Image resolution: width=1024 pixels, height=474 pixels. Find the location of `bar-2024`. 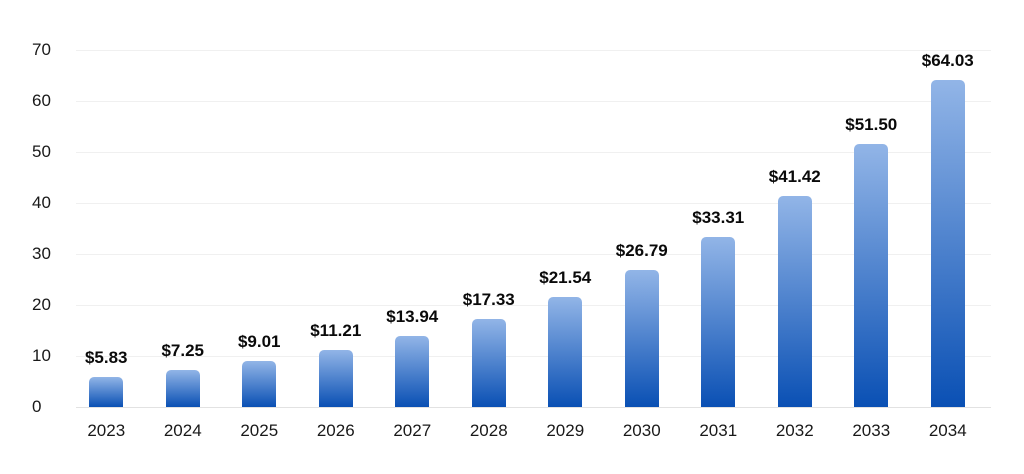

bar-2024 is located at coordinates (182, 388).